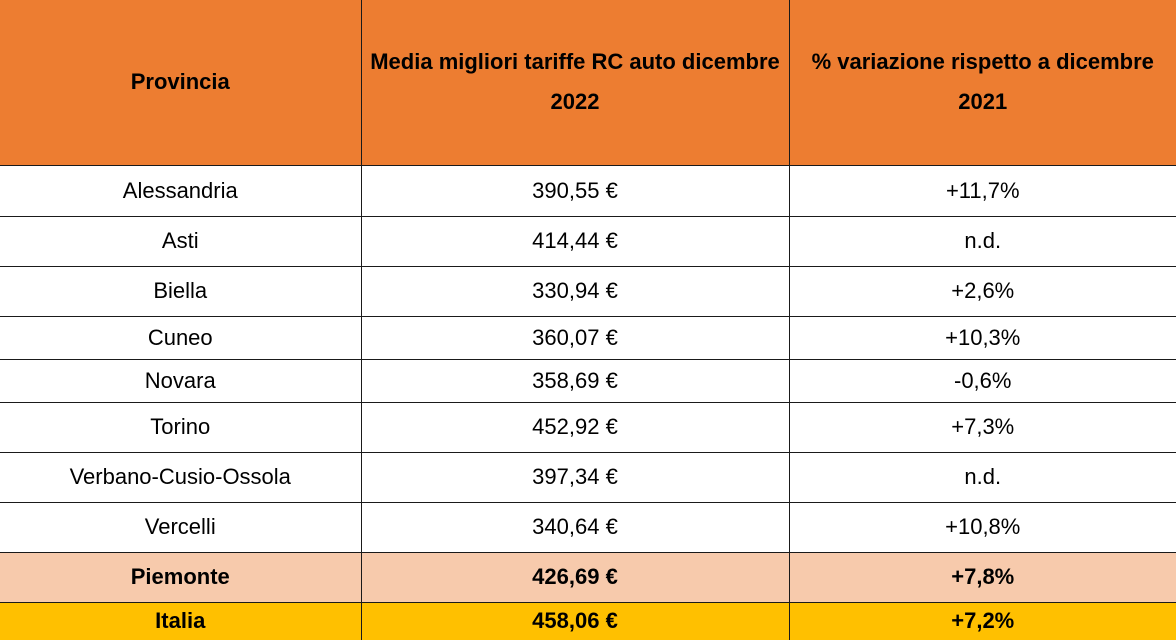 Image resolution: width=1176 pixels, height=640 pixels. What do you see at coordinates (982, 527) in the screenshot?
I see `cell-variazione: +10,8%` at bounding box center [982, 527].